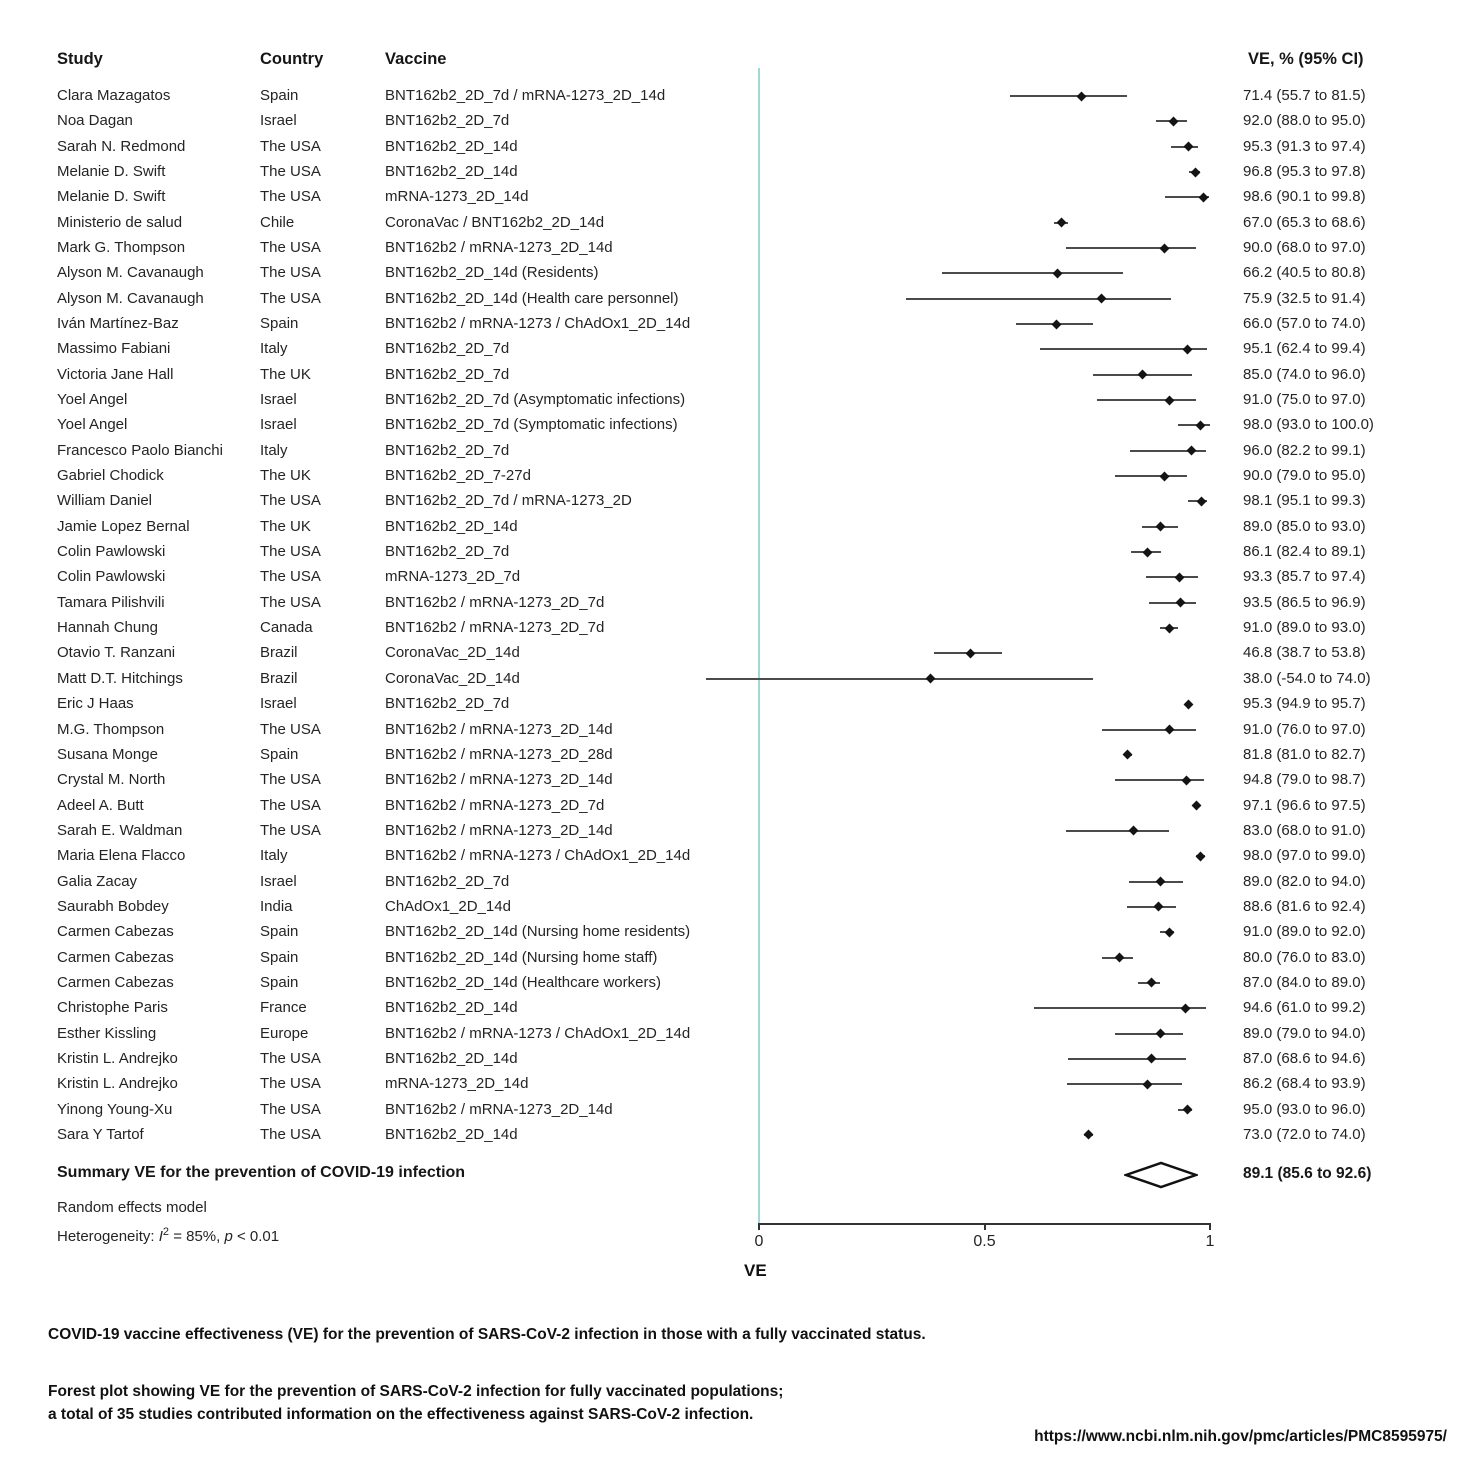  I want to click on ve-value-cell: 96.0 (82.2 to 99.1), so click(1304, 450).